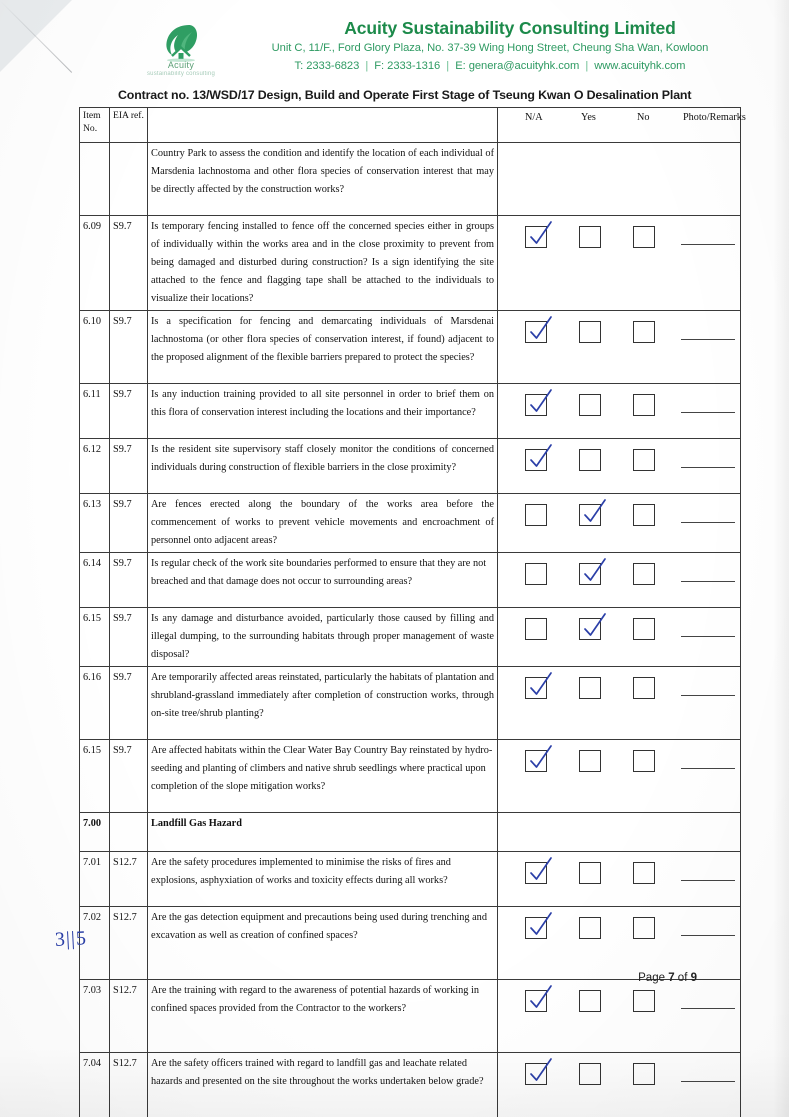  I want to click on row-eia-ref, so click(128, 832).